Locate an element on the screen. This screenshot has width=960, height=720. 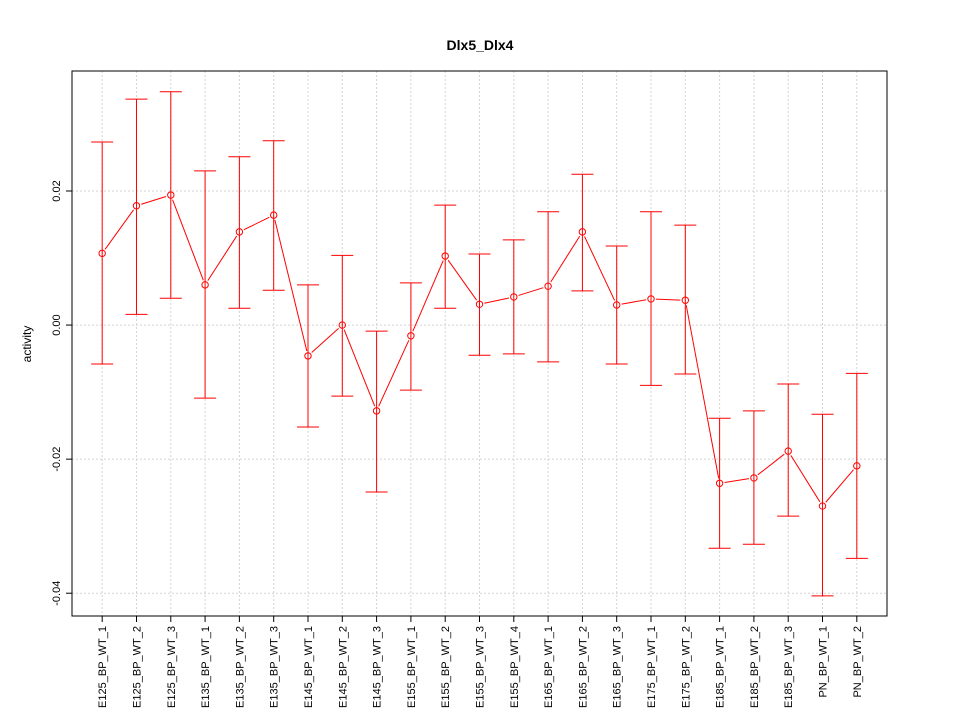
x-tick-label: E155_BP_WT_1 is located at coordinates (412, 667).